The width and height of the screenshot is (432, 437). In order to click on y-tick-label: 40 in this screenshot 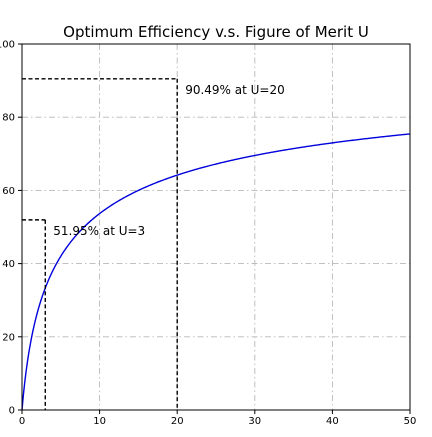, I will do `click(8, 264)`.